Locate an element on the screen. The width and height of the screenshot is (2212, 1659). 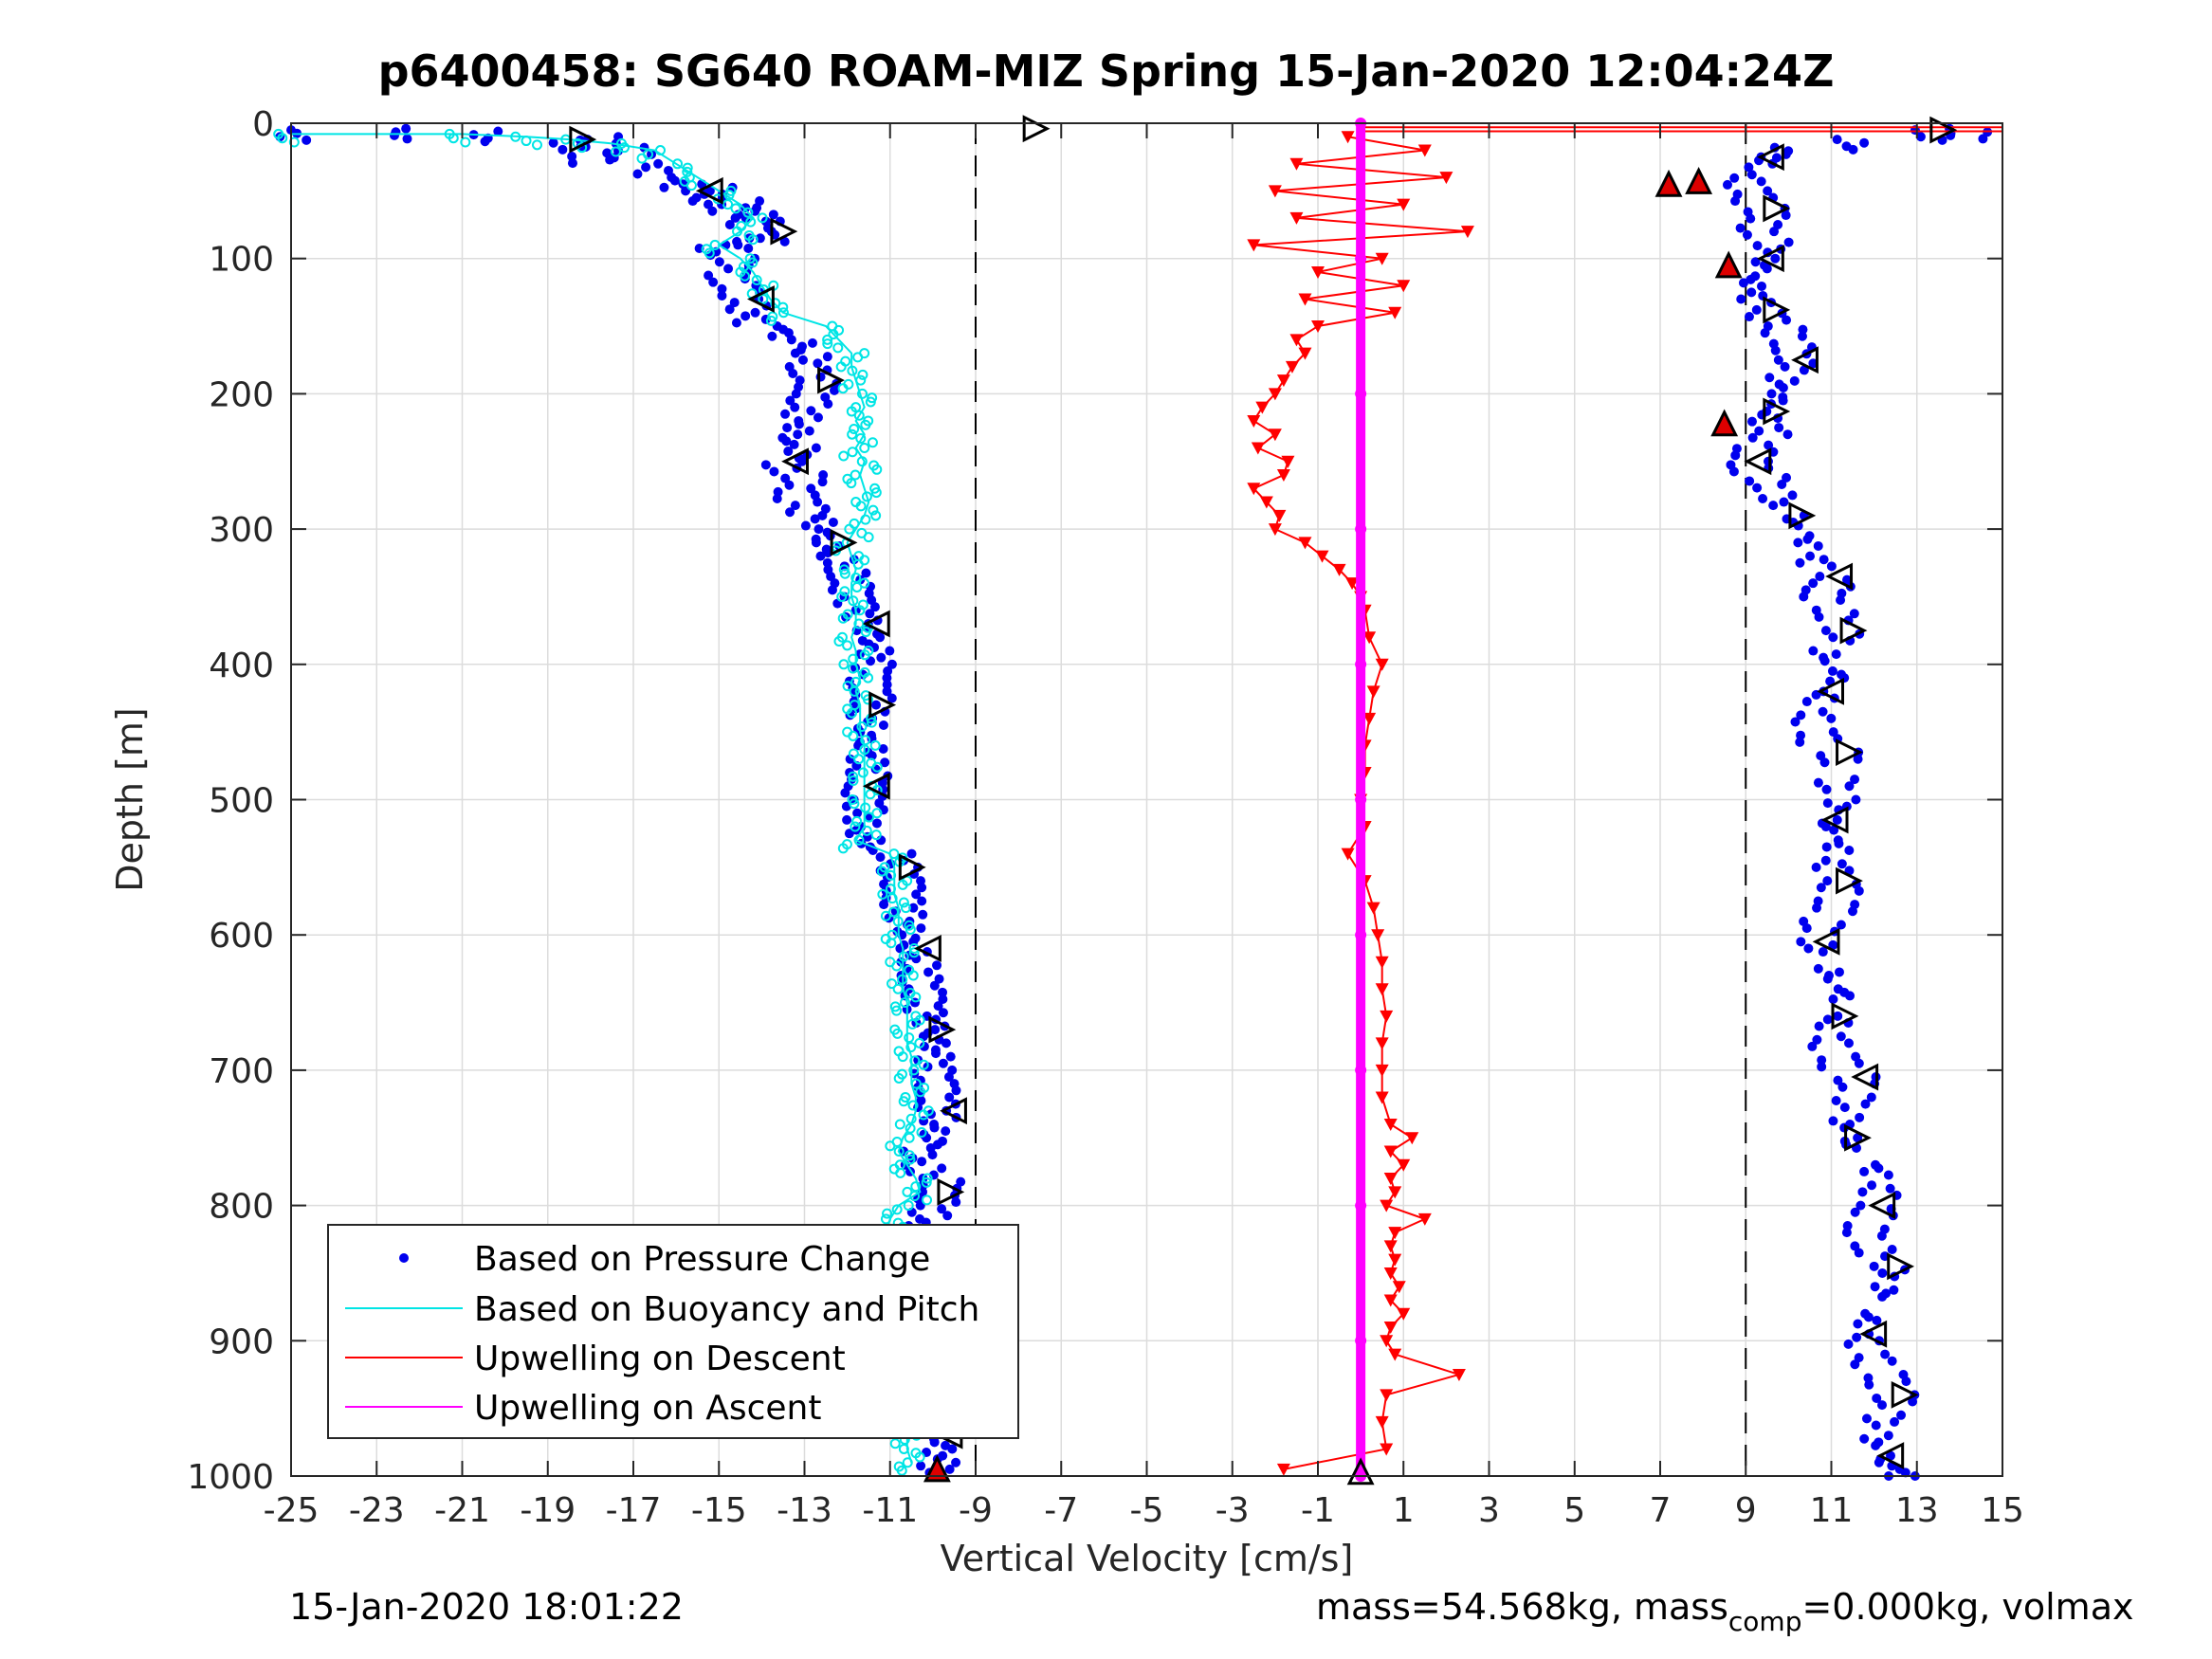
x-tick-label: -17 is located at coordinates (634, 1510).